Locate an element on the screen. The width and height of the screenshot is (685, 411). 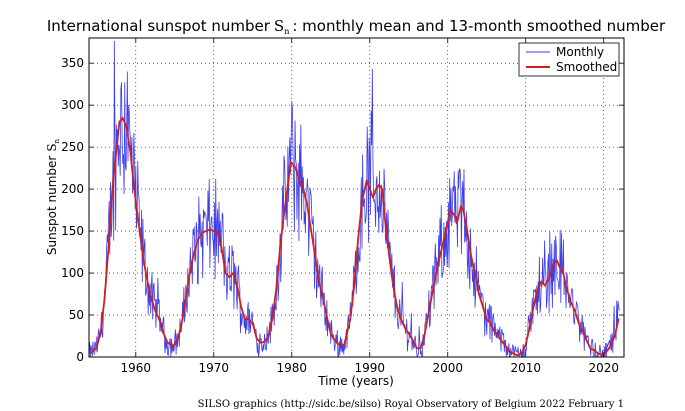
y-tick-label: 150 is located at coordinates (72, 231).